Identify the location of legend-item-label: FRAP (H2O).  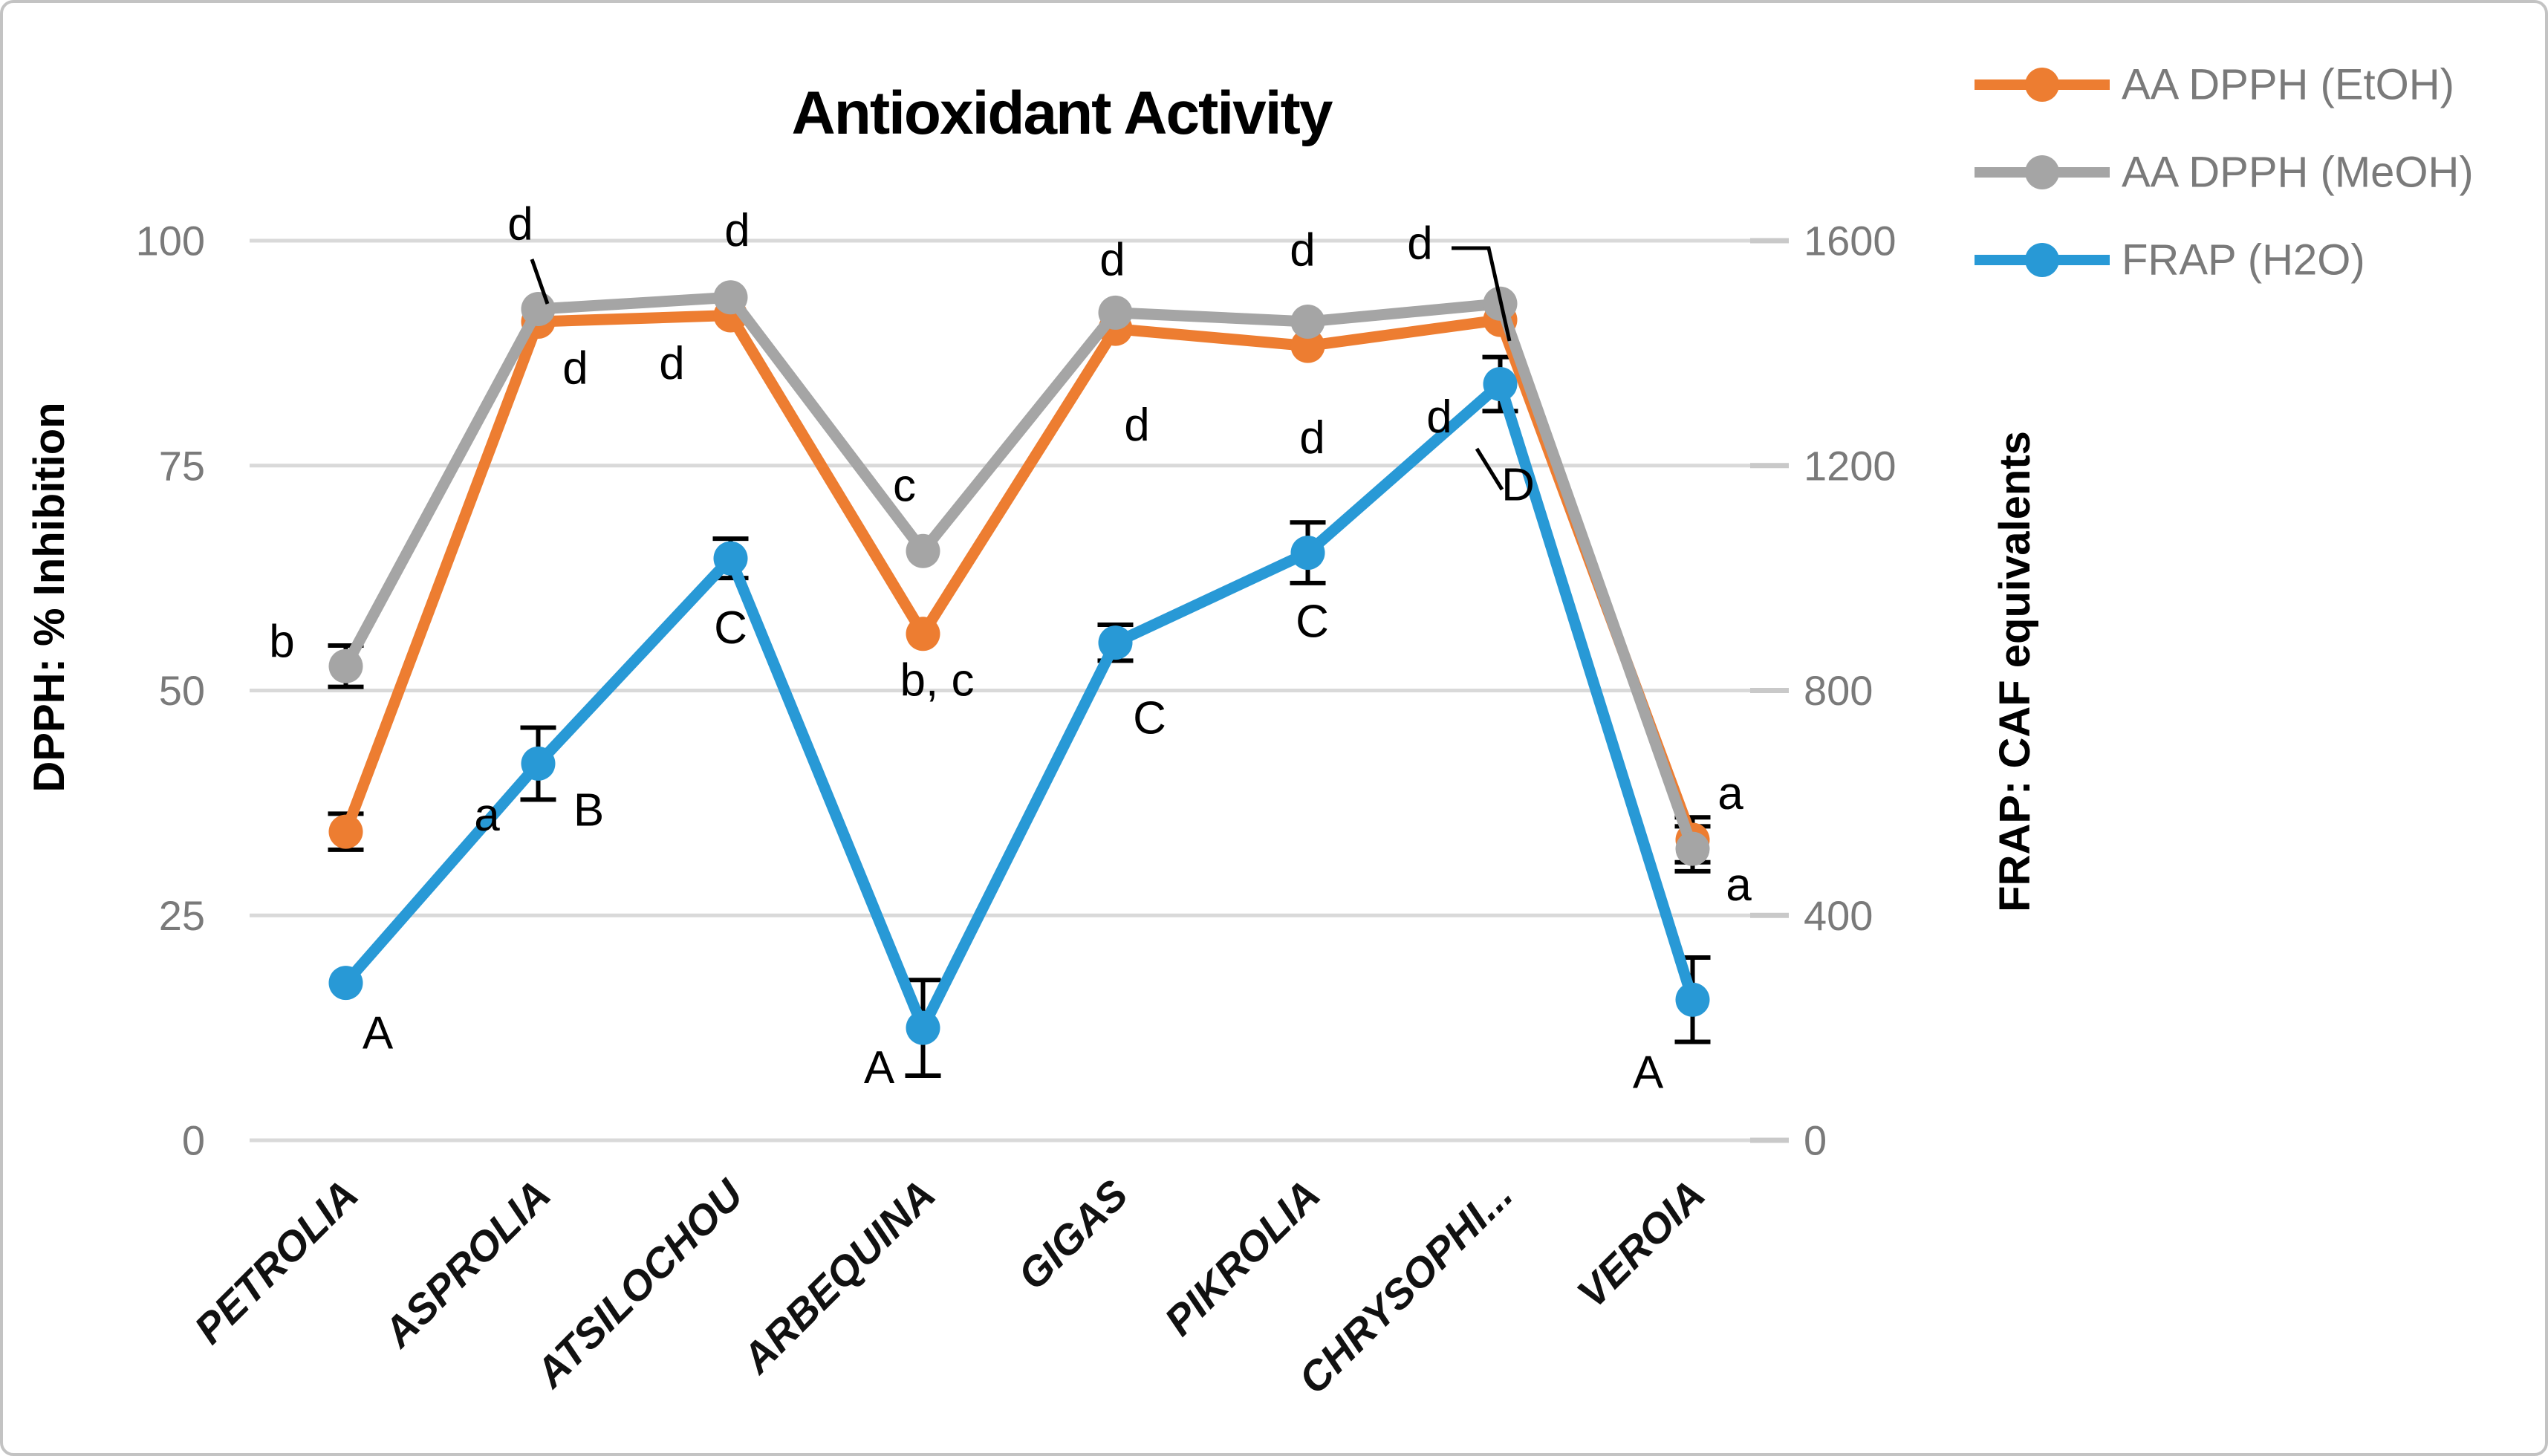
(2244, 261).